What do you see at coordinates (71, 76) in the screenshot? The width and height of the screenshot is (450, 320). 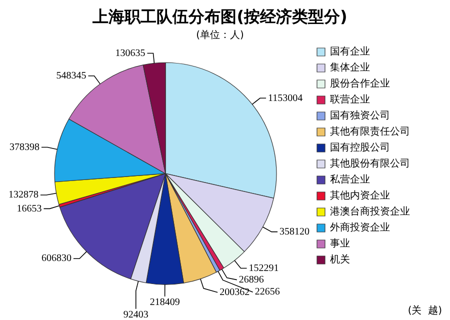 I see `data-label: 548345` at bounding box center [71, 76].